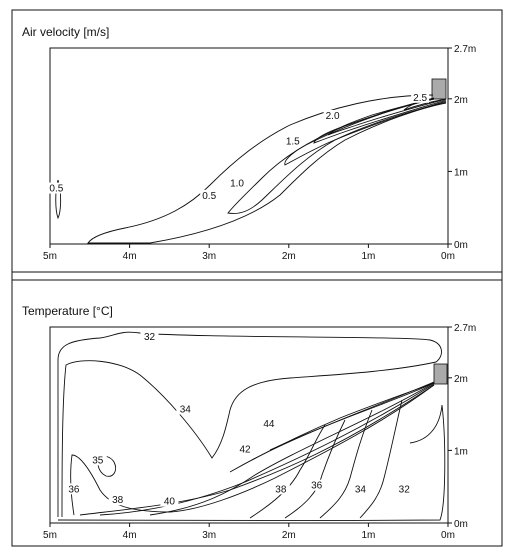 The image size is (510, 551). I want to click on velocity-x-tick-label: 2m, so click(289, 256).